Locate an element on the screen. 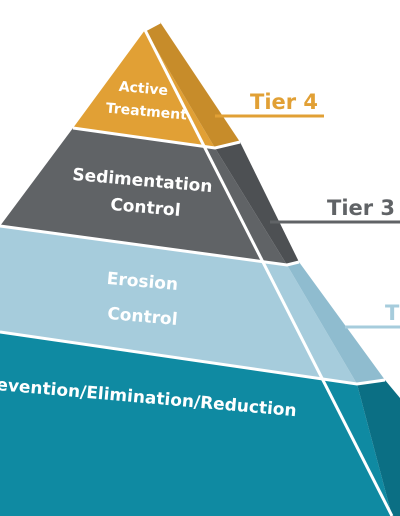 Image resolution: width=400 pixels, height=516 pixels. tier2-side is located at coordinates (336, 323).